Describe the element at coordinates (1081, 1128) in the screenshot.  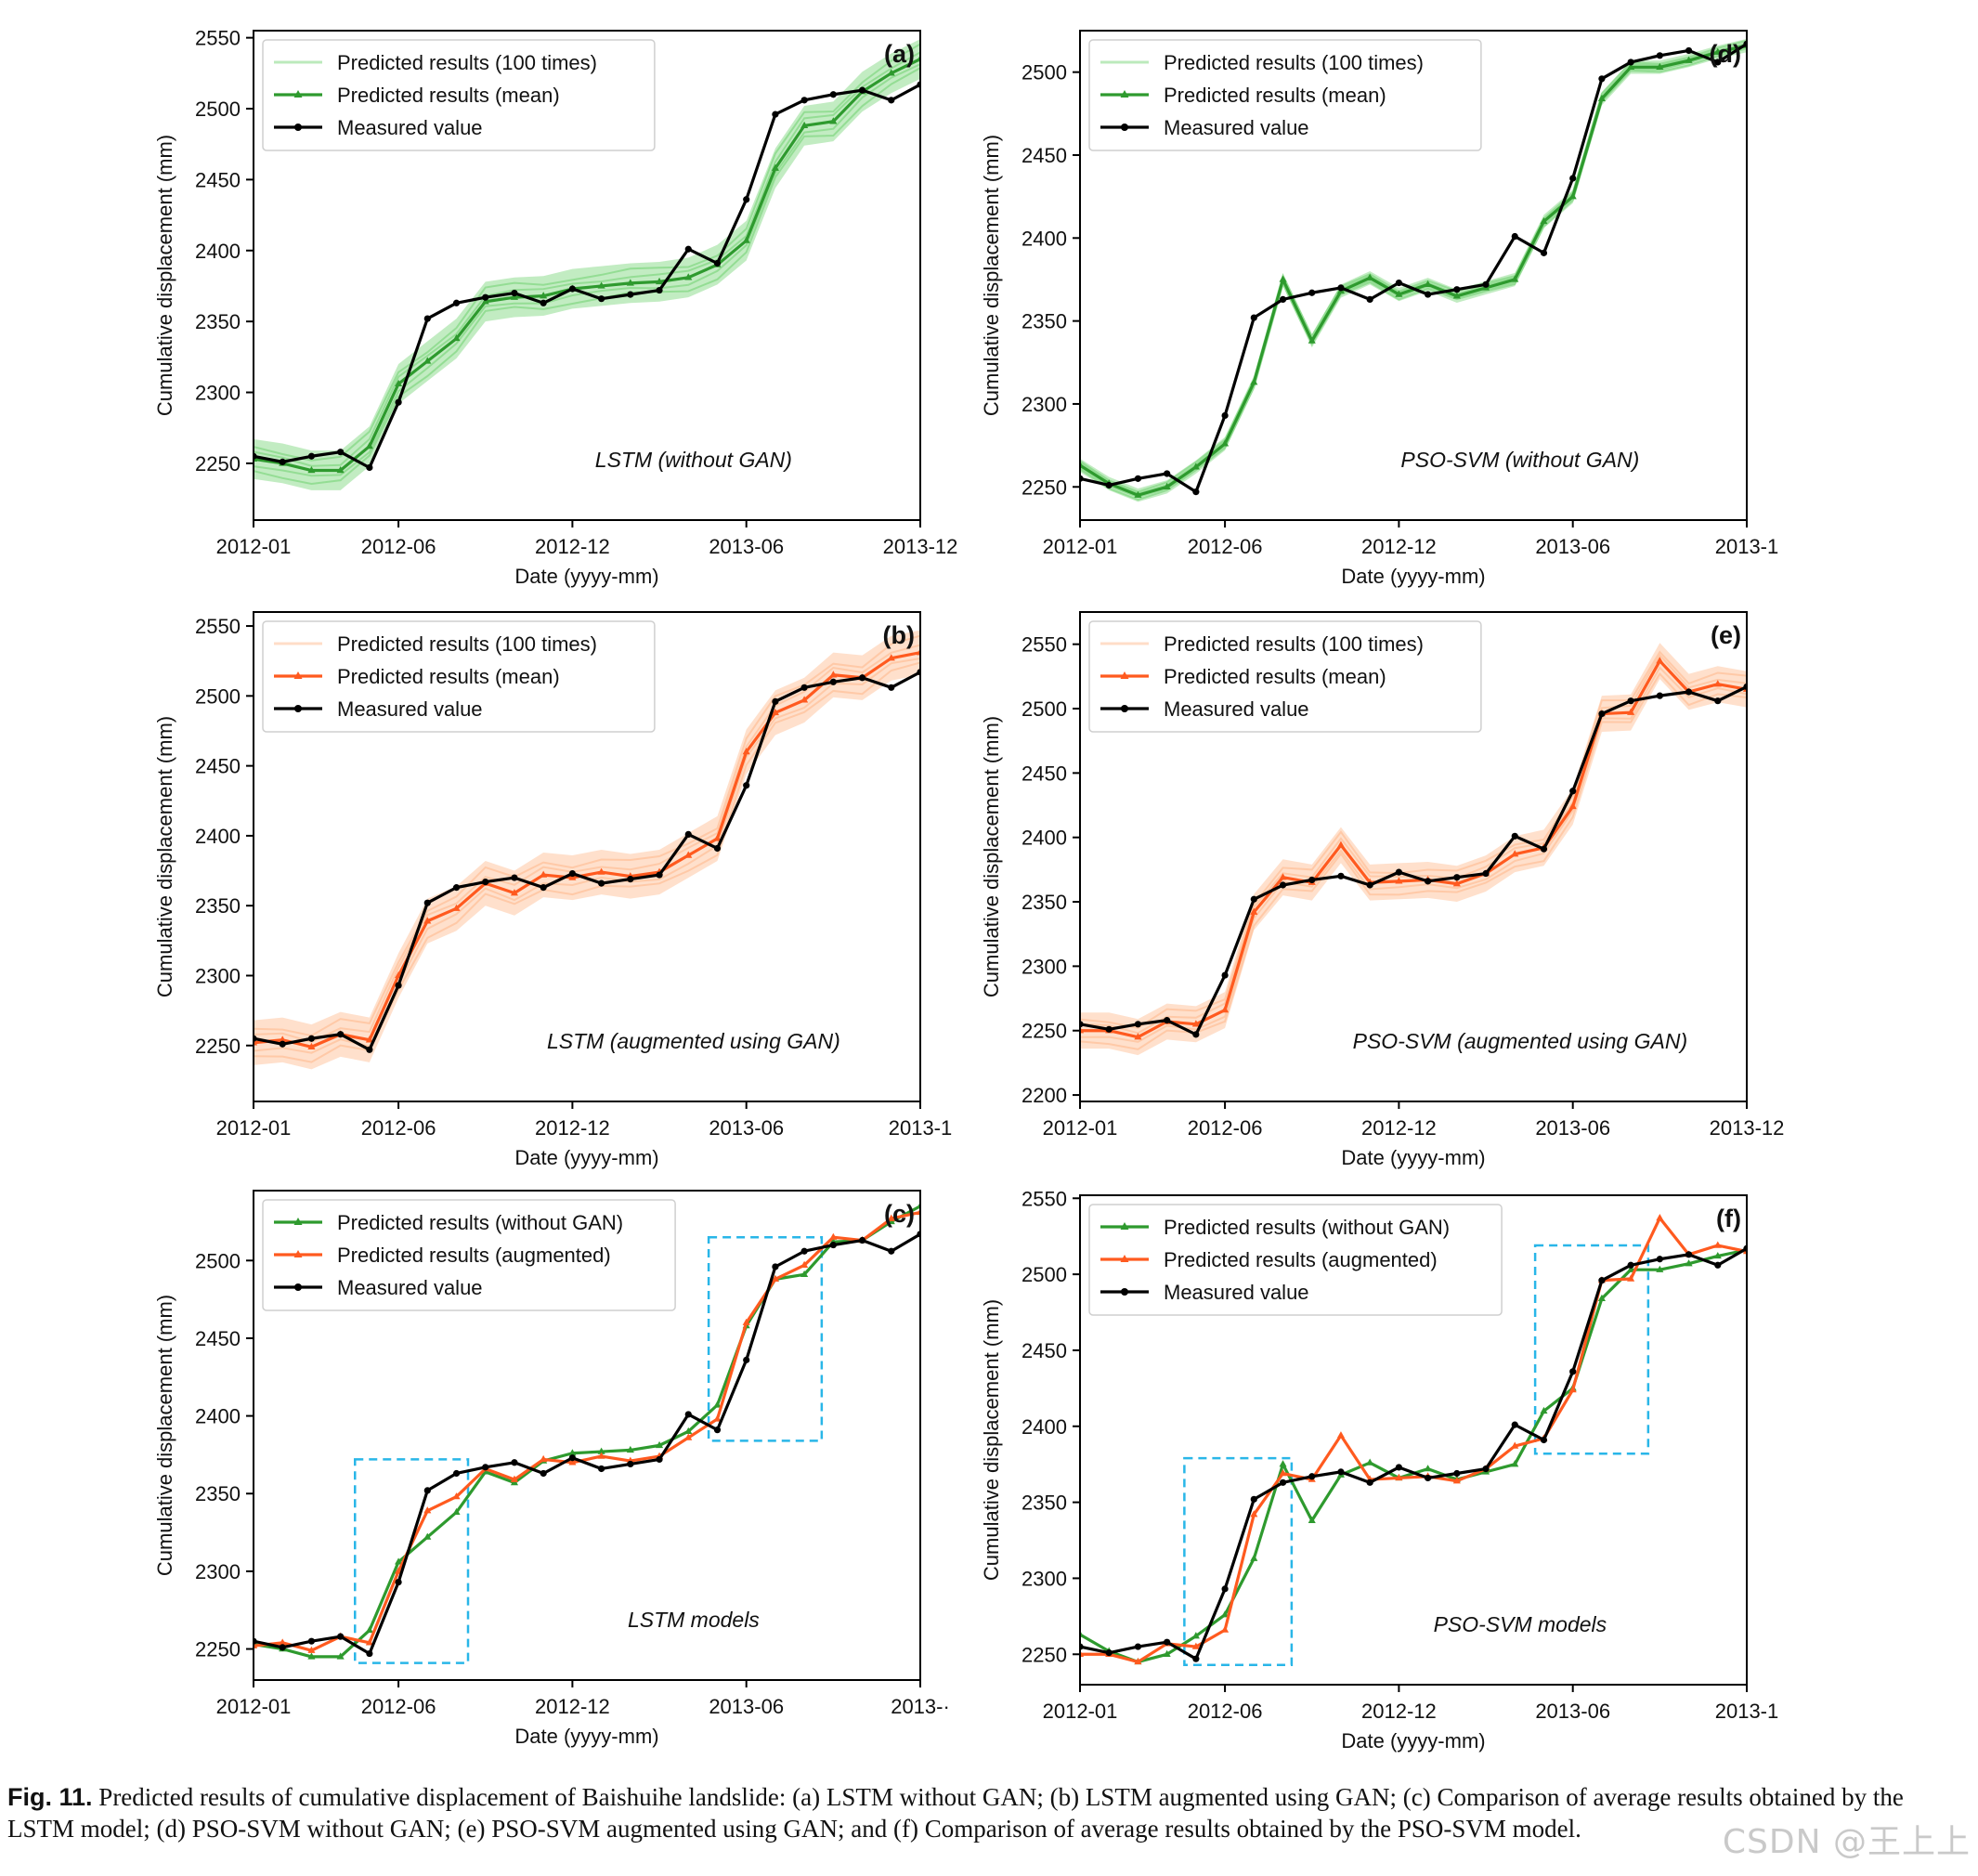
I see `x-tick-label: 2012-01` at that location.